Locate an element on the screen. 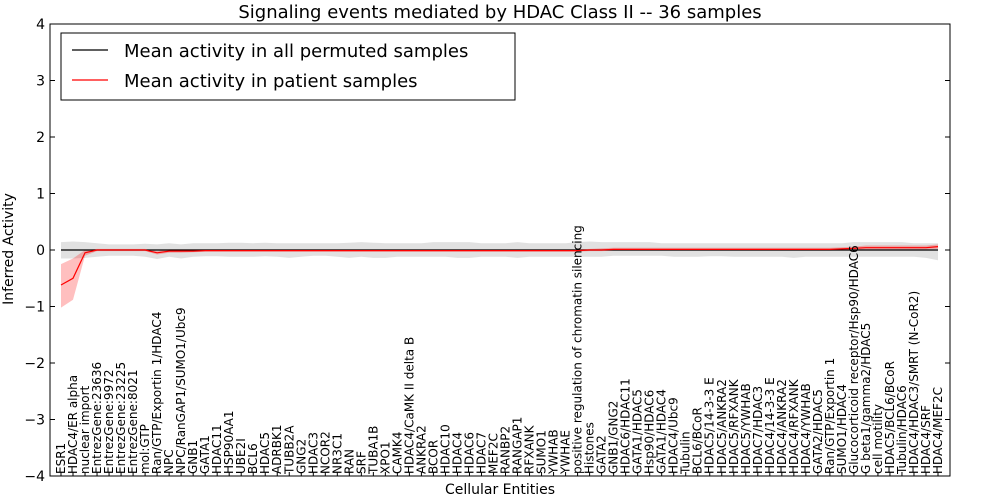  x-tick-label: HDAC7/HDAC3 is located at coordinates (758, 430).